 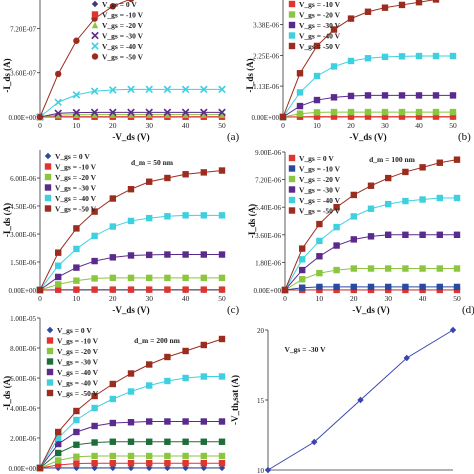 What do you see at coordinates (186, 298) in the screenshot?
I see `x-tick-label: 40` at bounding box center [186, 298].